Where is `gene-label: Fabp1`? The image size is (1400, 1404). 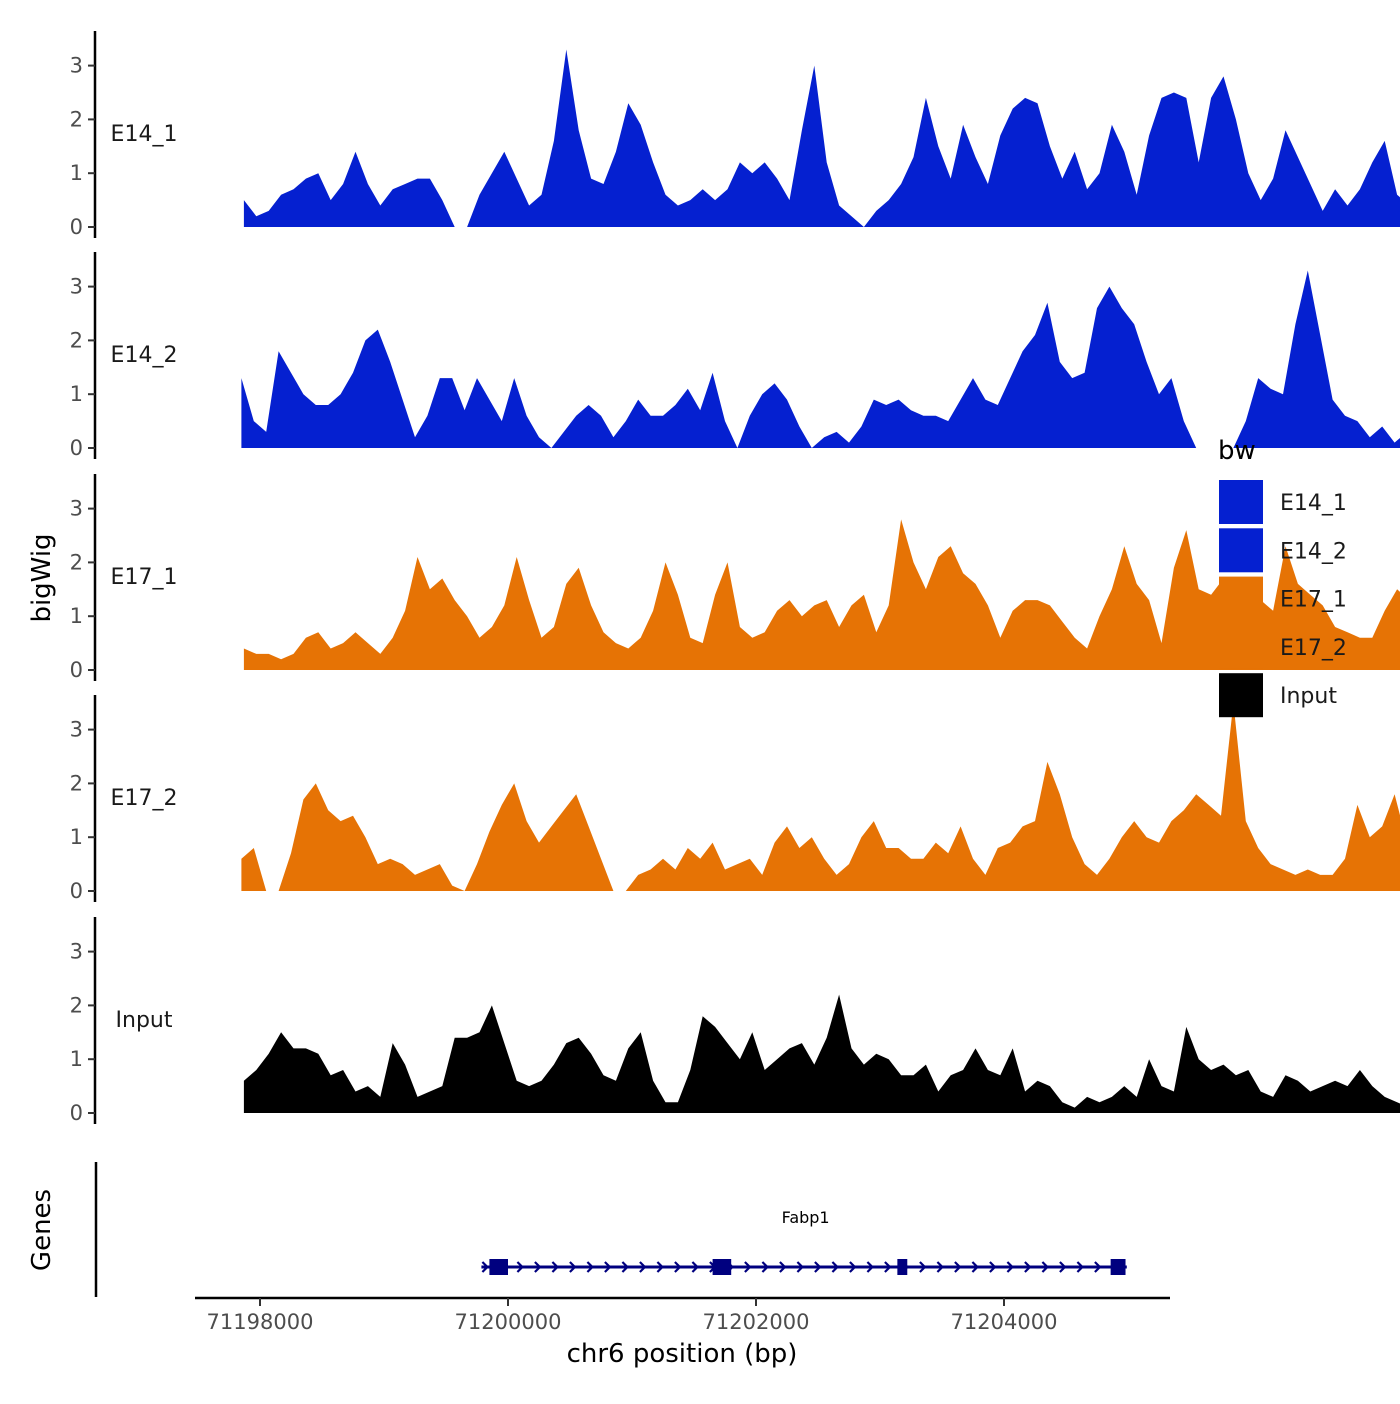
gene-label: Fabp1 is located at coordinates (806, 1217).